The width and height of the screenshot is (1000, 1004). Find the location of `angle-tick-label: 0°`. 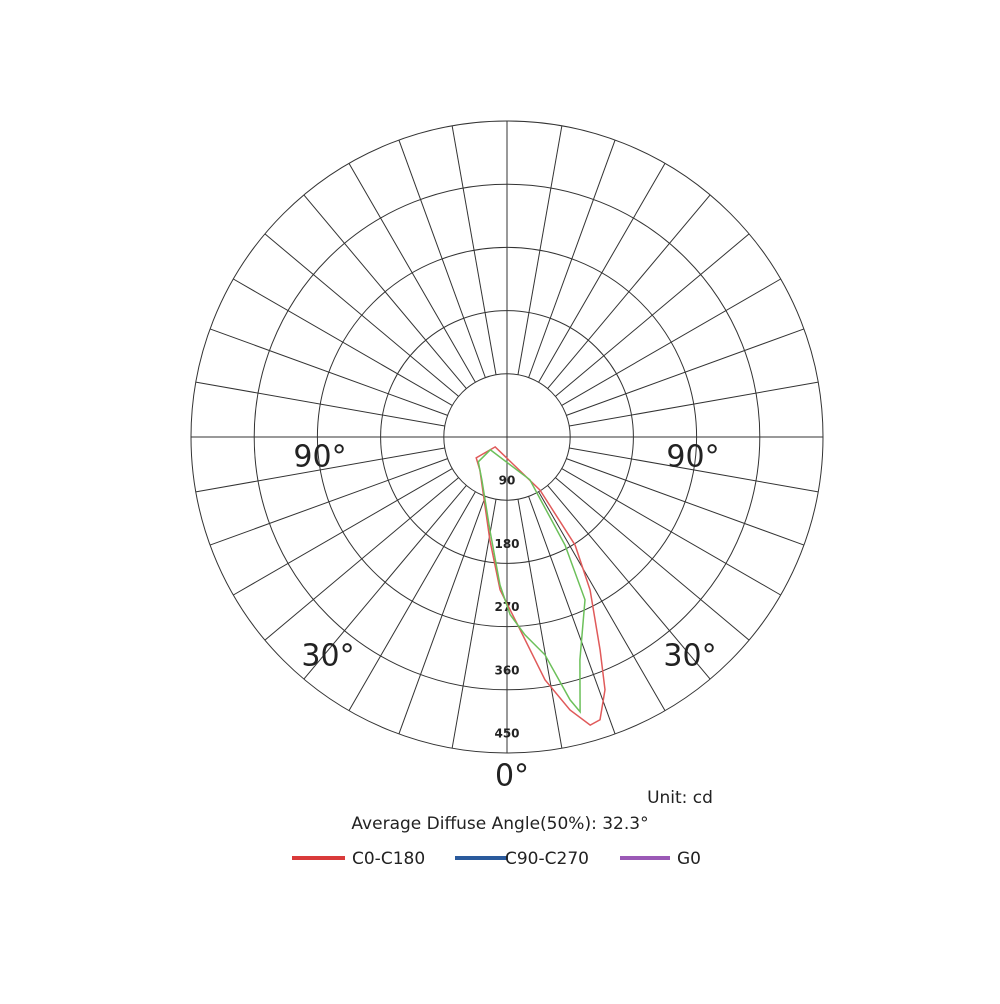

angle-tick-label: 0° is located at coordinates (512, 776).